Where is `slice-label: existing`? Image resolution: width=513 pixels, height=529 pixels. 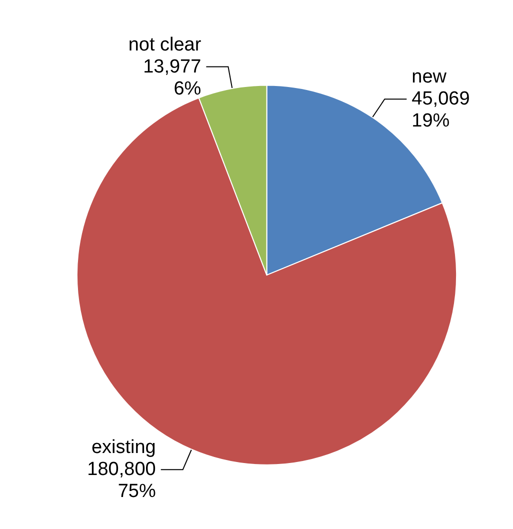 slice-label: existing is located at coordinates (123, 447).